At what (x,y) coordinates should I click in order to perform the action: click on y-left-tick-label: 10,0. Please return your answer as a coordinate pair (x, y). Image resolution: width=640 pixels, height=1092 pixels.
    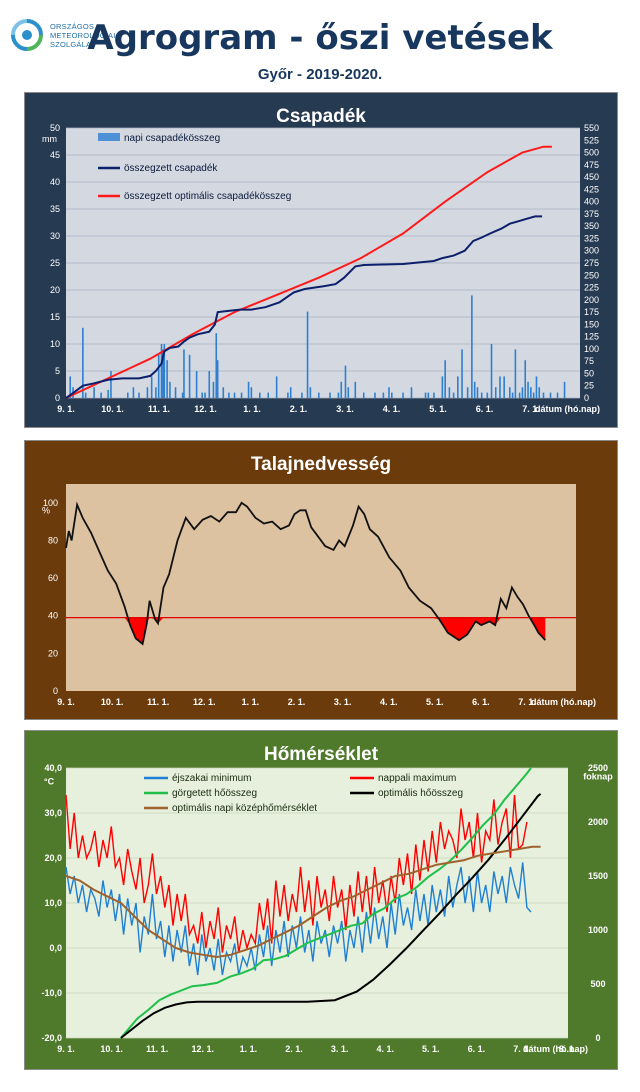
    Looking at the image, I should click on (53, 903).